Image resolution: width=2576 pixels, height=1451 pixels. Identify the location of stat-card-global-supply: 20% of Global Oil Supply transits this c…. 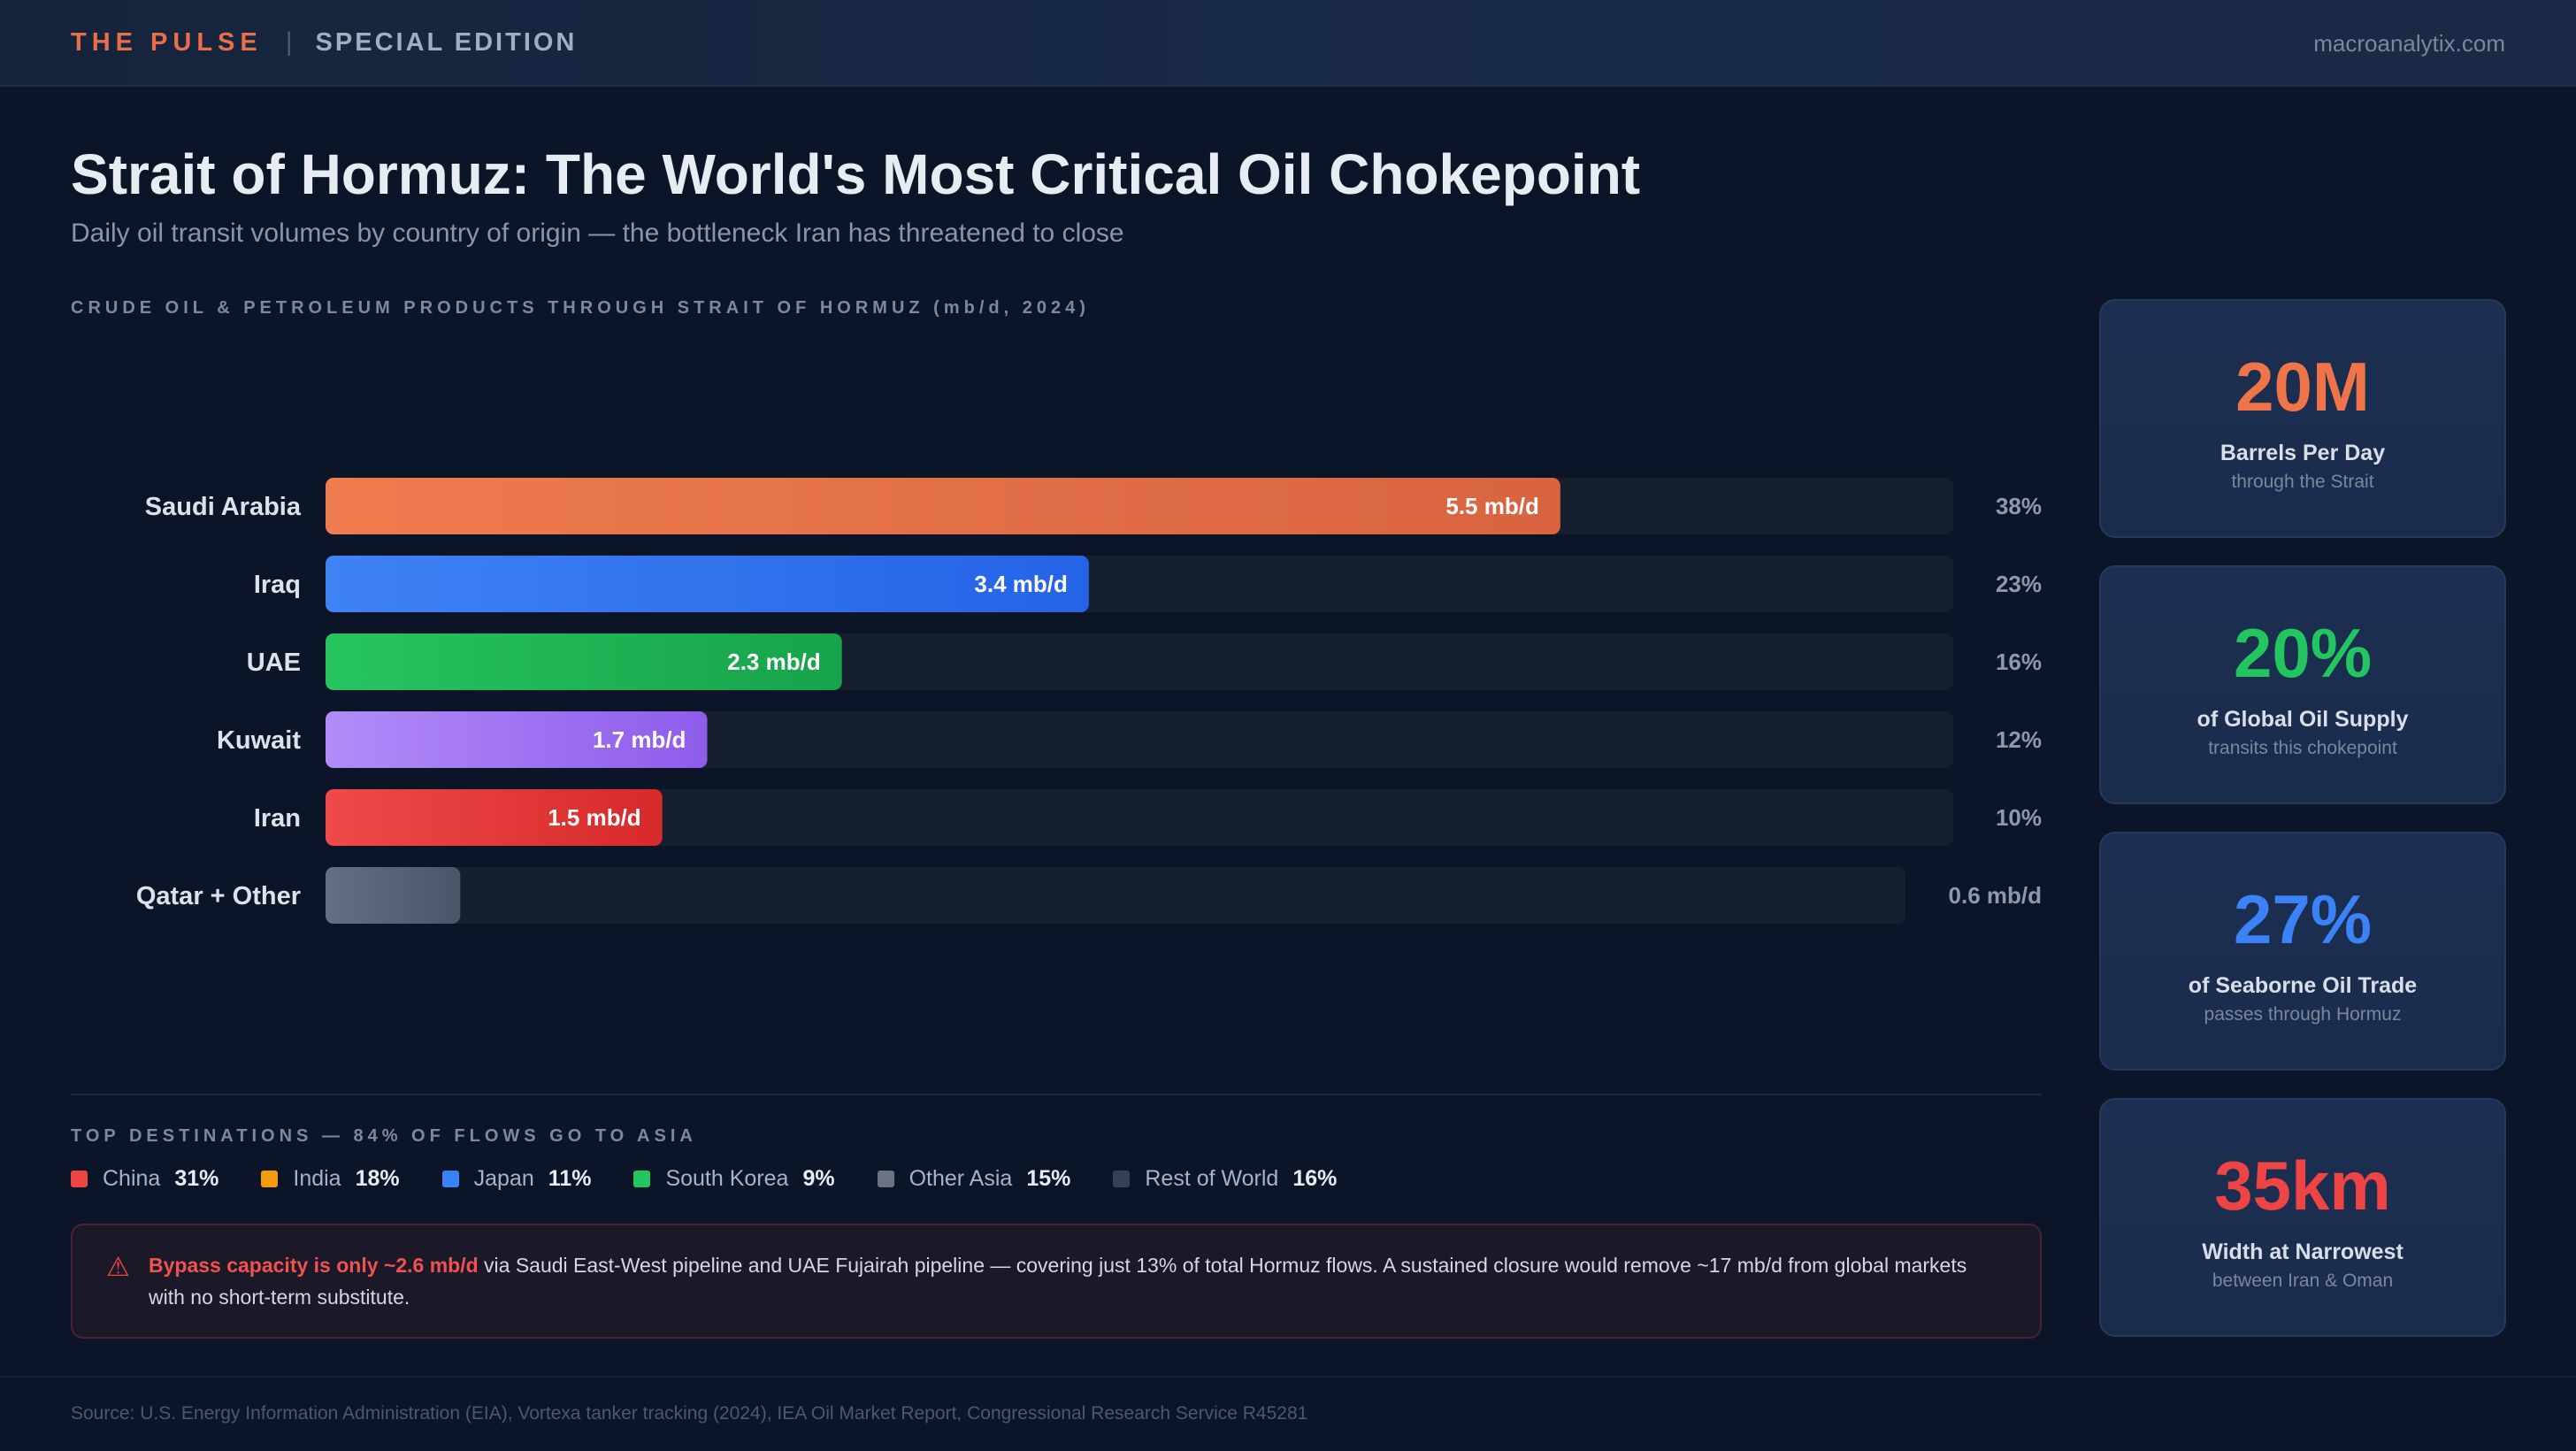
(2302, 684).